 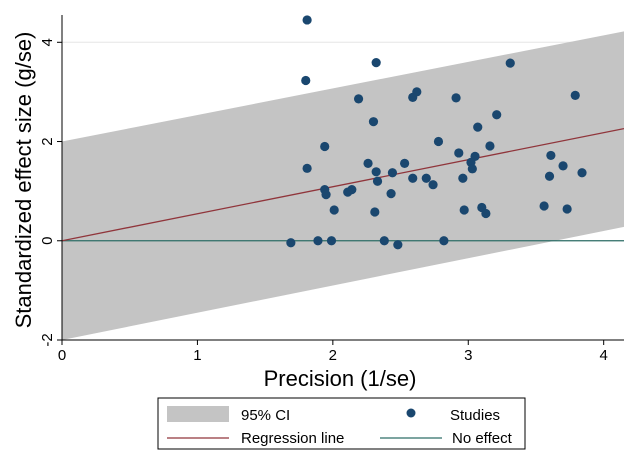 I want to click on legend-swatch-studies, so click(x=411, y=413).